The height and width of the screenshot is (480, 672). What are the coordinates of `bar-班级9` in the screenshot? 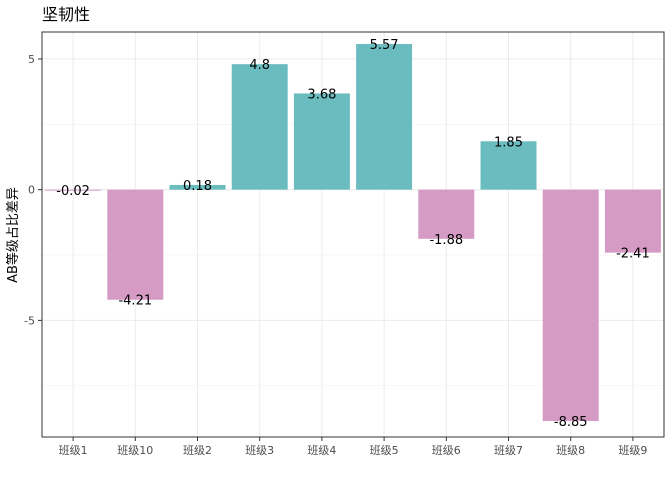 It's located at (632, 221).